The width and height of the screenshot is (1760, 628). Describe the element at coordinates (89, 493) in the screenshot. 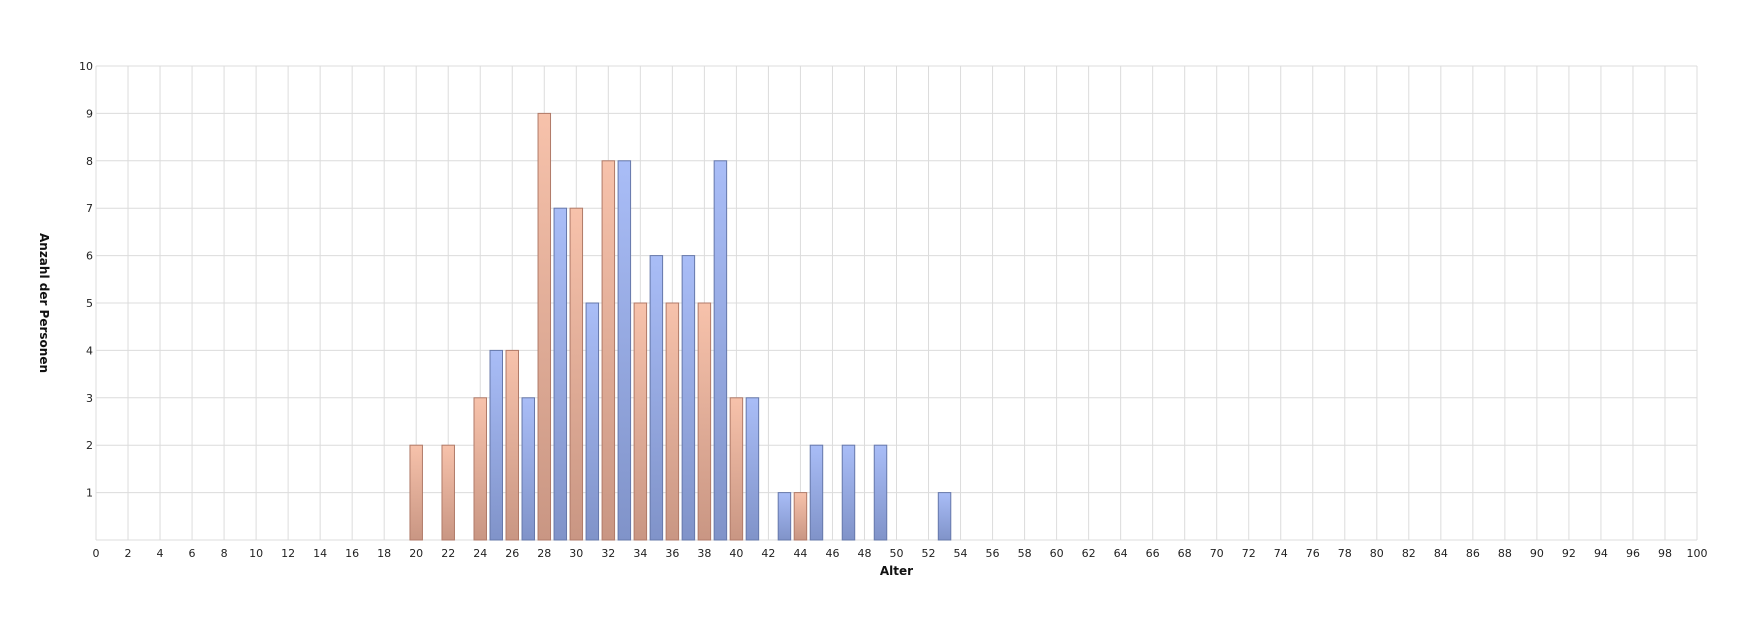

I see `y-tick-label: 1` at that location.